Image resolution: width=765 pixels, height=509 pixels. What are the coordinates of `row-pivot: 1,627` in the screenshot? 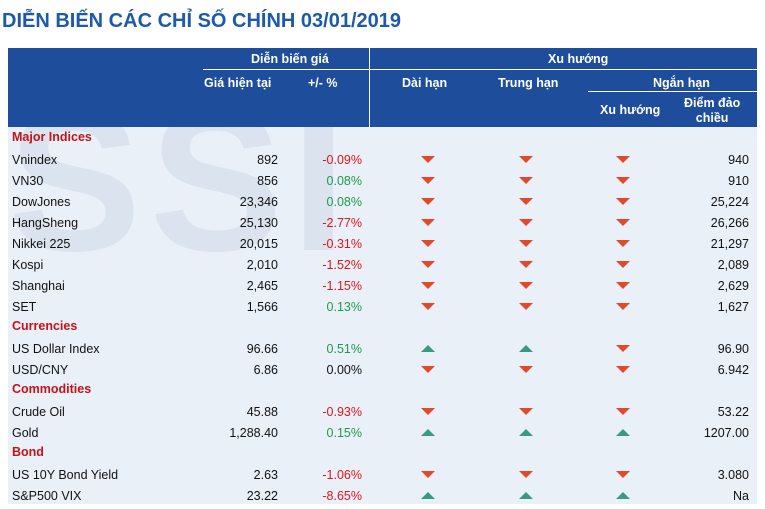 It's located at (733, 307).